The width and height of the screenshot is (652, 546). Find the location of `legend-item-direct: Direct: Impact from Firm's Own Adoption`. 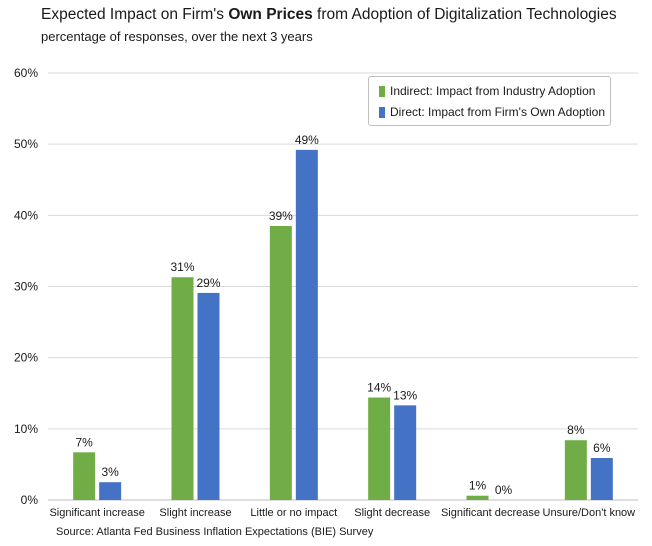

legend-item-direct: Direct: Impact from Firm's Own Adoption is located at coordinates (492, 112).